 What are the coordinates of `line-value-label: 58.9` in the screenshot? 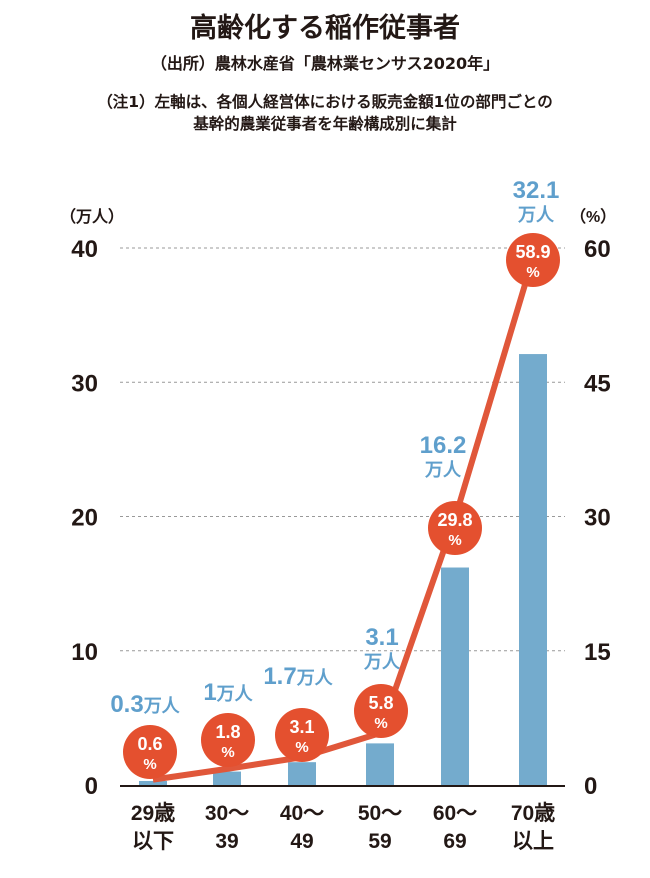 It's located at (532, 252).